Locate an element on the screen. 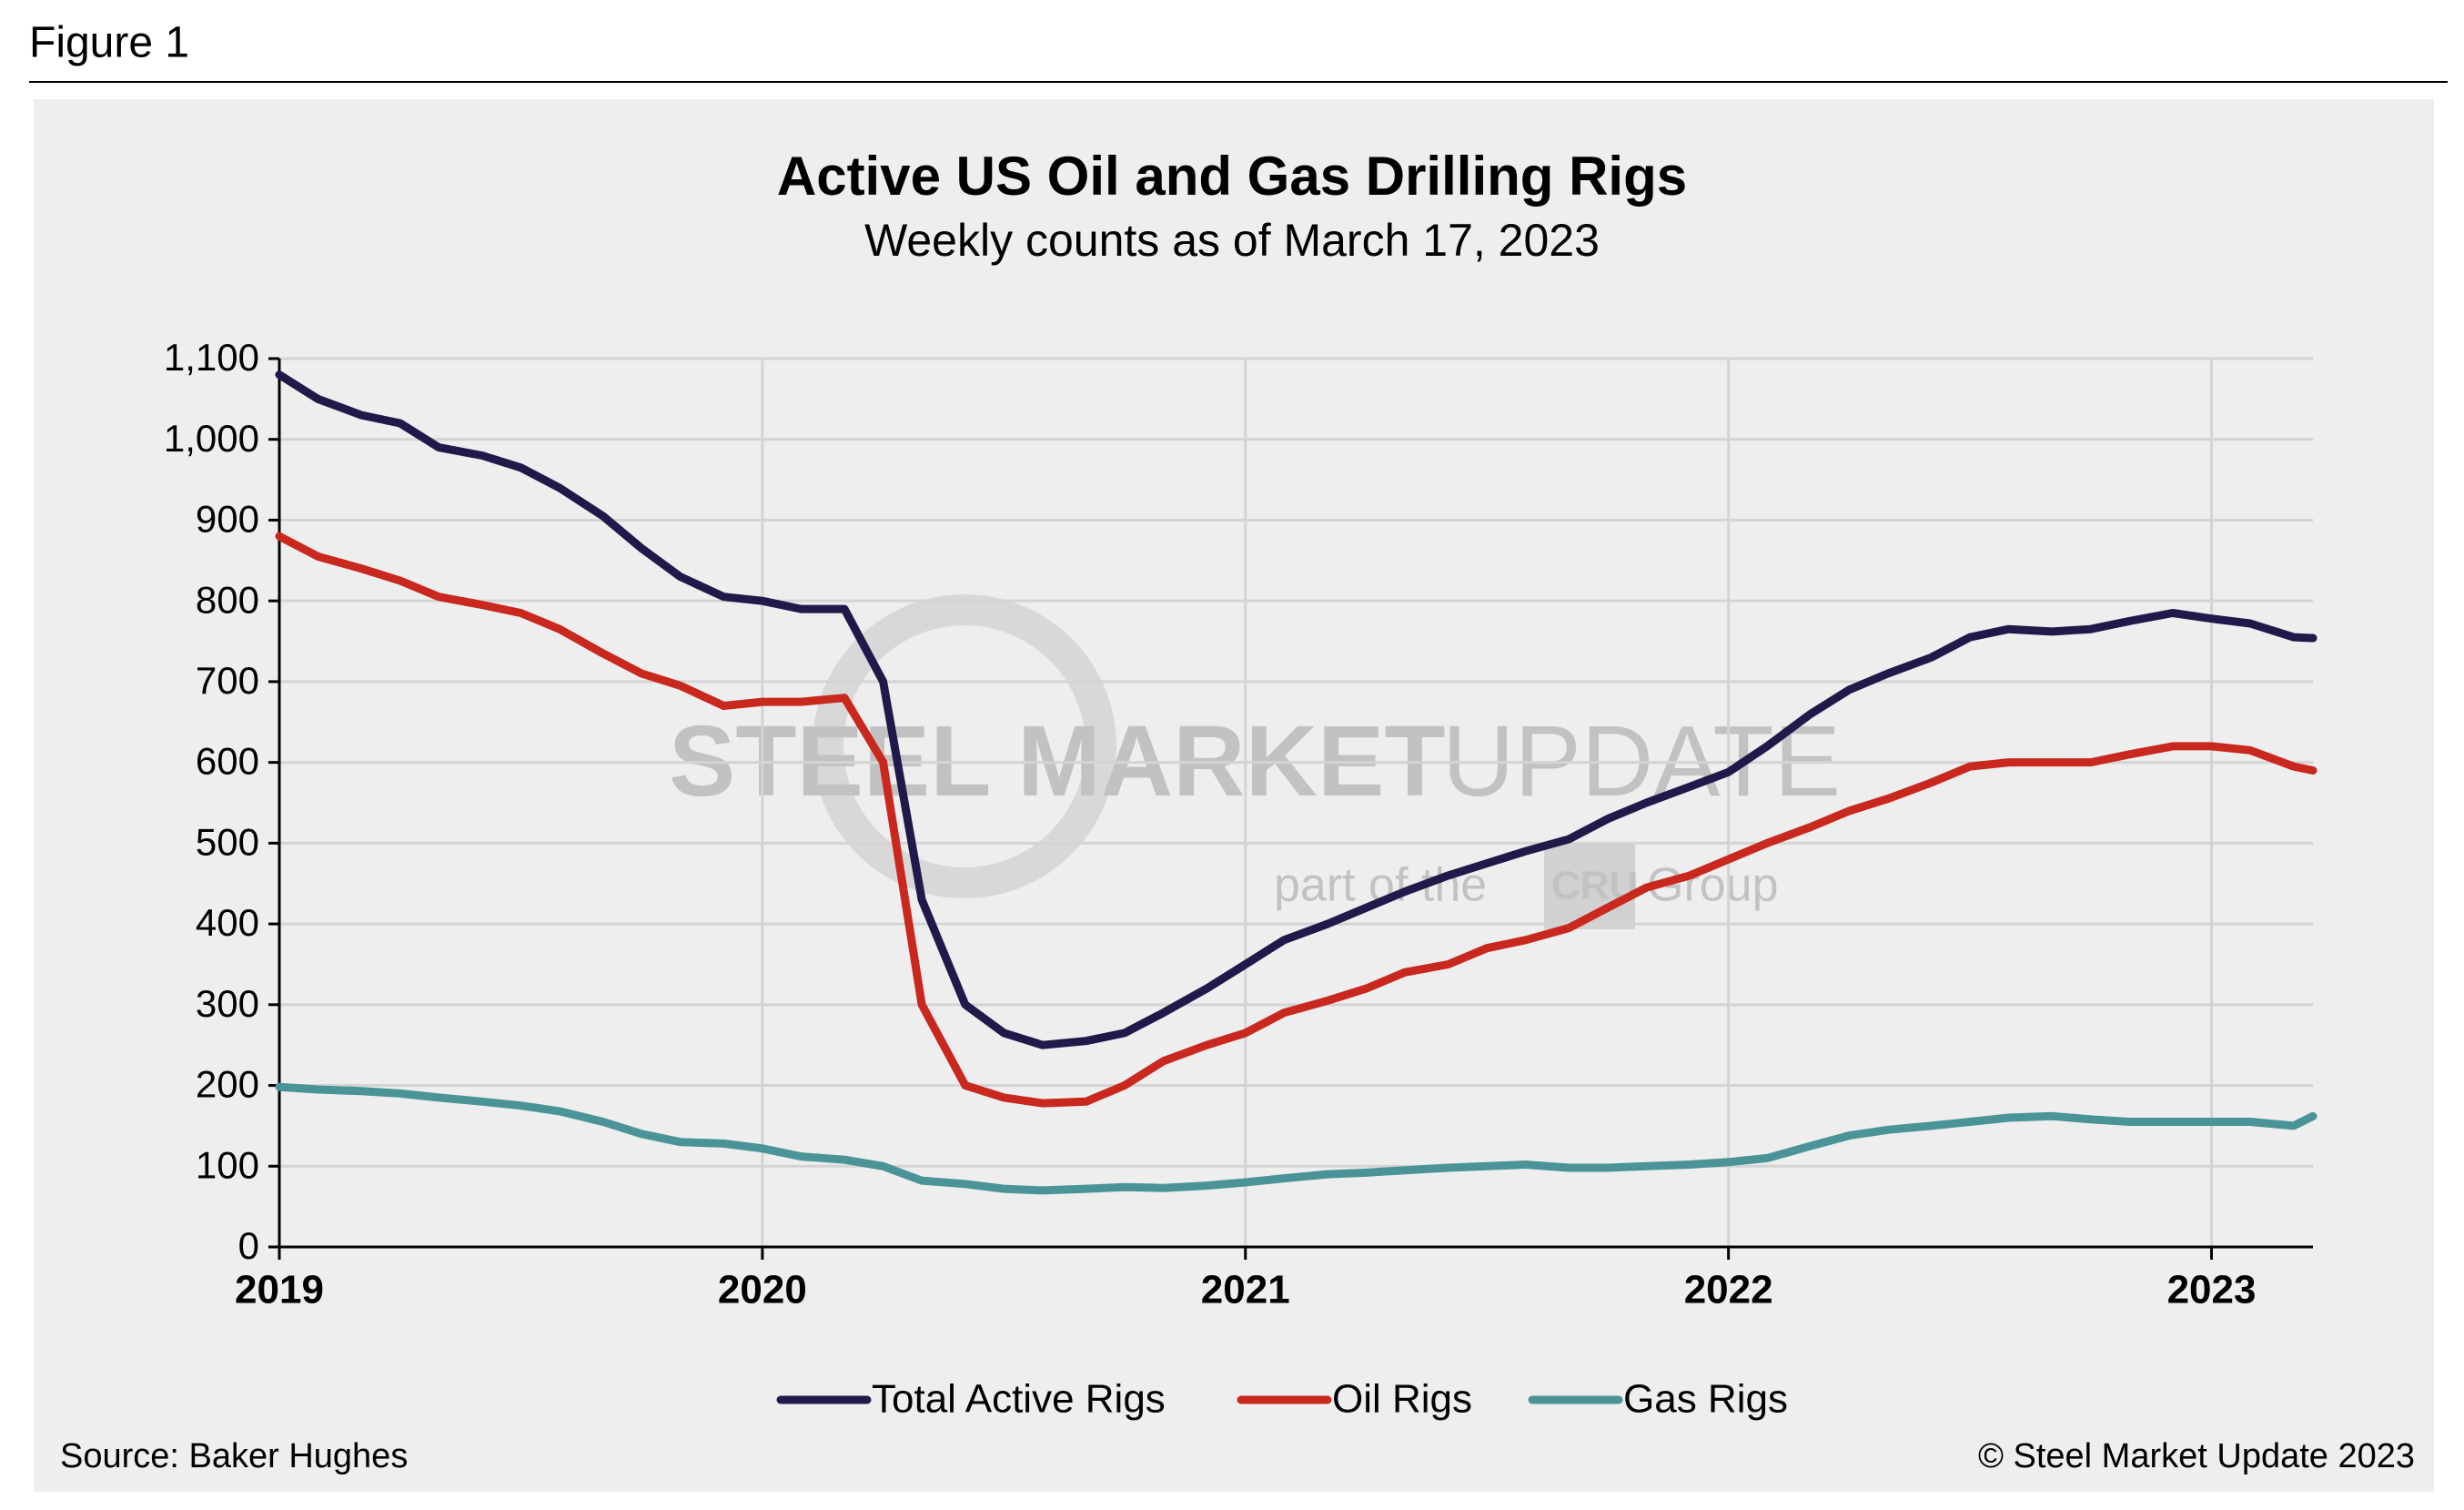 The height and width of the screenshot is (1510, 2464). y-tick-label: 500 is located at coordinates (227, 841).